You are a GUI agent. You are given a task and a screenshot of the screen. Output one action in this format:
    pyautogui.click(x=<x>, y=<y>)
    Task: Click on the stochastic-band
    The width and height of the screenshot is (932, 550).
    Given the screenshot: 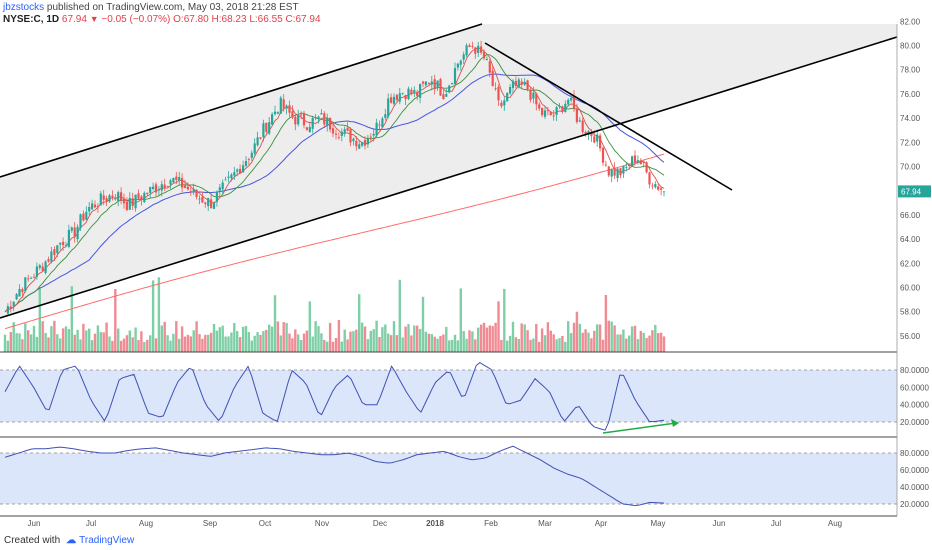 What is the action you would take?
    pyautogui.click(x=448, y=396)
    